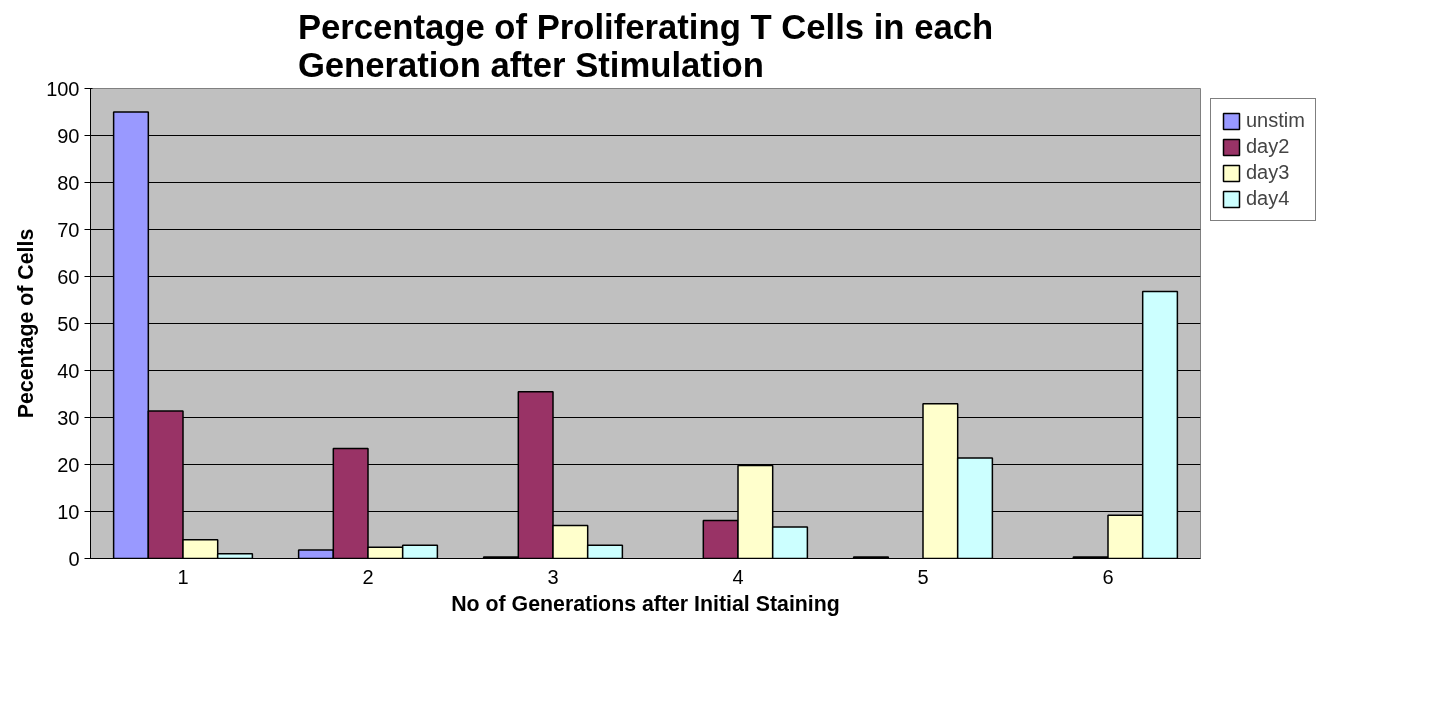 Image resolution: width=1443 pixels, height=722 pixels. What do you see at coordinates (63, 88) in the screenshot?
I see `y-tick-label: 100` at bounding box center [63, 88].